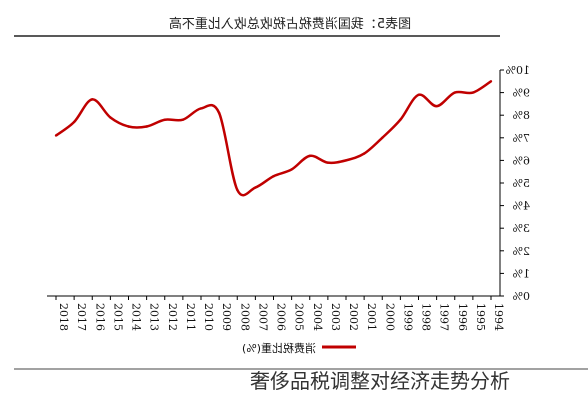  I want to click on x-tick-label: 2010, so click(208, 317).